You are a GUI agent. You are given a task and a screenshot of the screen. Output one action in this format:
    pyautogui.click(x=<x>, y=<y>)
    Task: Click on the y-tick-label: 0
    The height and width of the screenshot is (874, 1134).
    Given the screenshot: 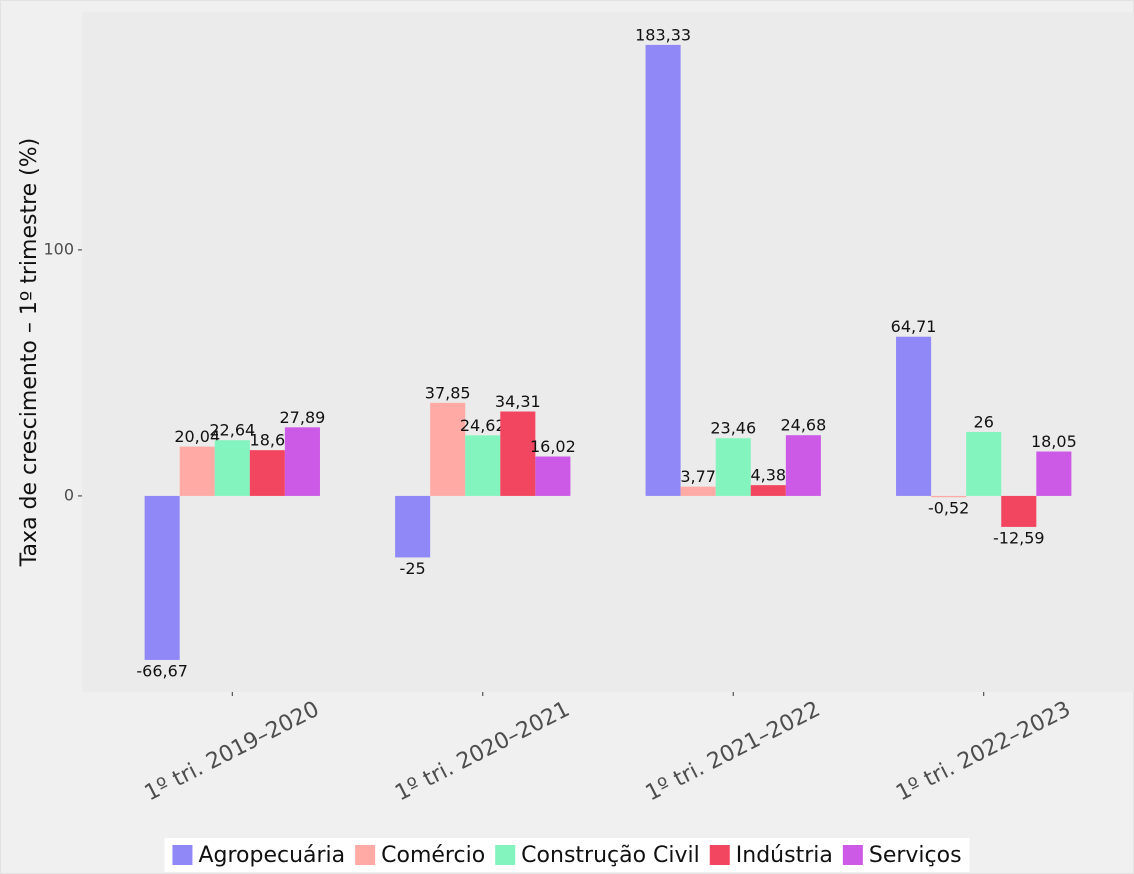 What is the action you would take?
    pyautogui.click(x=69, y=494)
    